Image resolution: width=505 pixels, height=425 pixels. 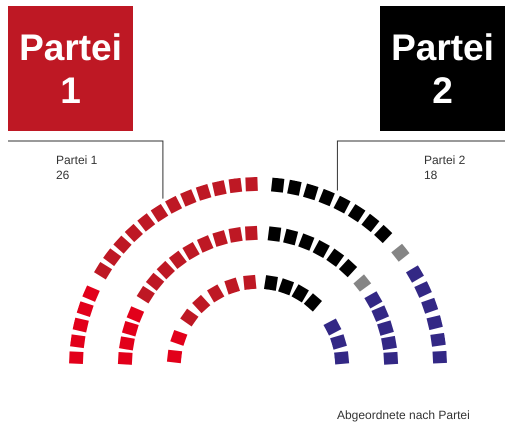 What do you see at coordinates (63, 175) in the screenshot?
I see `data-label: 26` at bounding box center [63, 175].